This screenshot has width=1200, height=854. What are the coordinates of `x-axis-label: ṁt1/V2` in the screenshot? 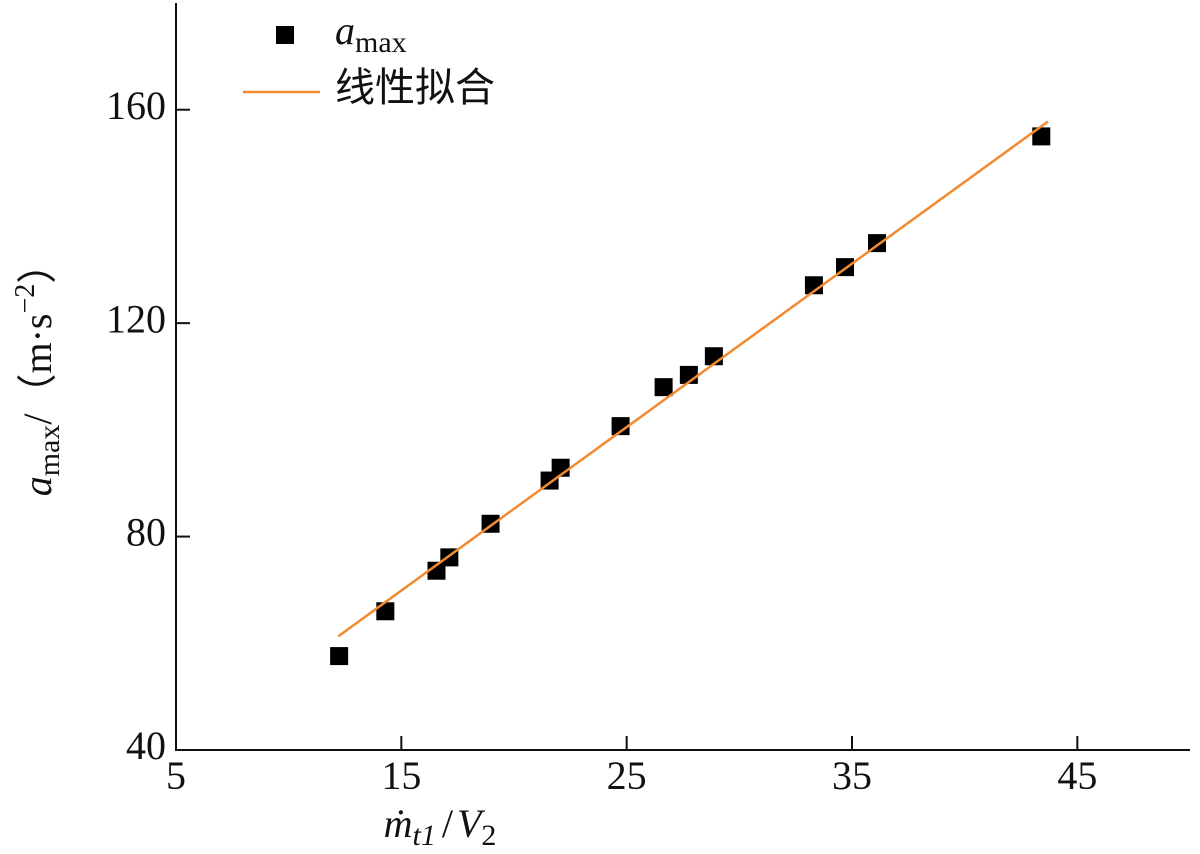 It's located at (440, 826).